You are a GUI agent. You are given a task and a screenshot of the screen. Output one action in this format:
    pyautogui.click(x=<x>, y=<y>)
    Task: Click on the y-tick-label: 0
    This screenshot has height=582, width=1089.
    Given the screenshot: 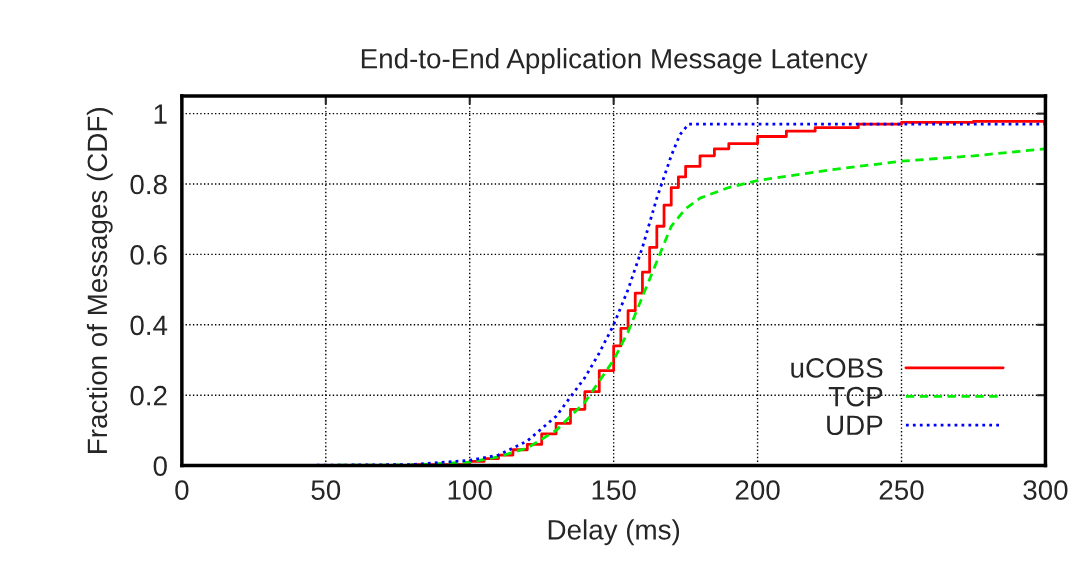 What is the action you would take?
    pyautogui.click(x=160, y=466)
    